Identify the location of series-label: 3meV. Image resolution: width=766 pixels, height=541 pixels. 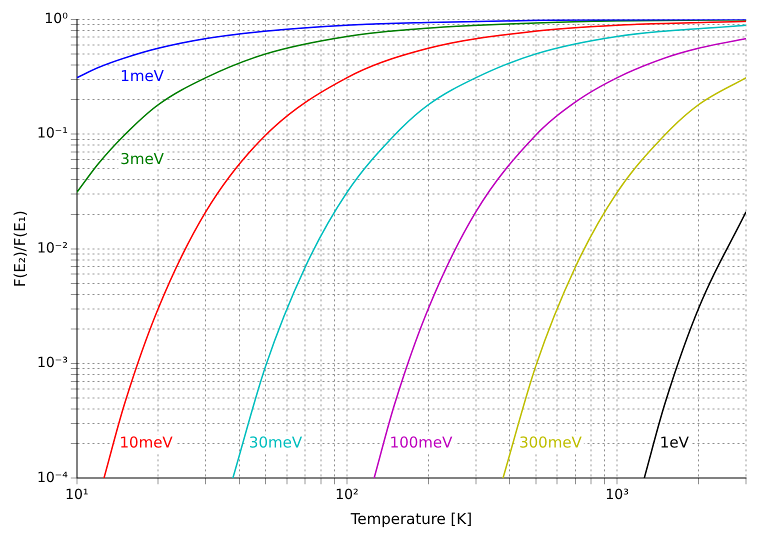
(142, 159).